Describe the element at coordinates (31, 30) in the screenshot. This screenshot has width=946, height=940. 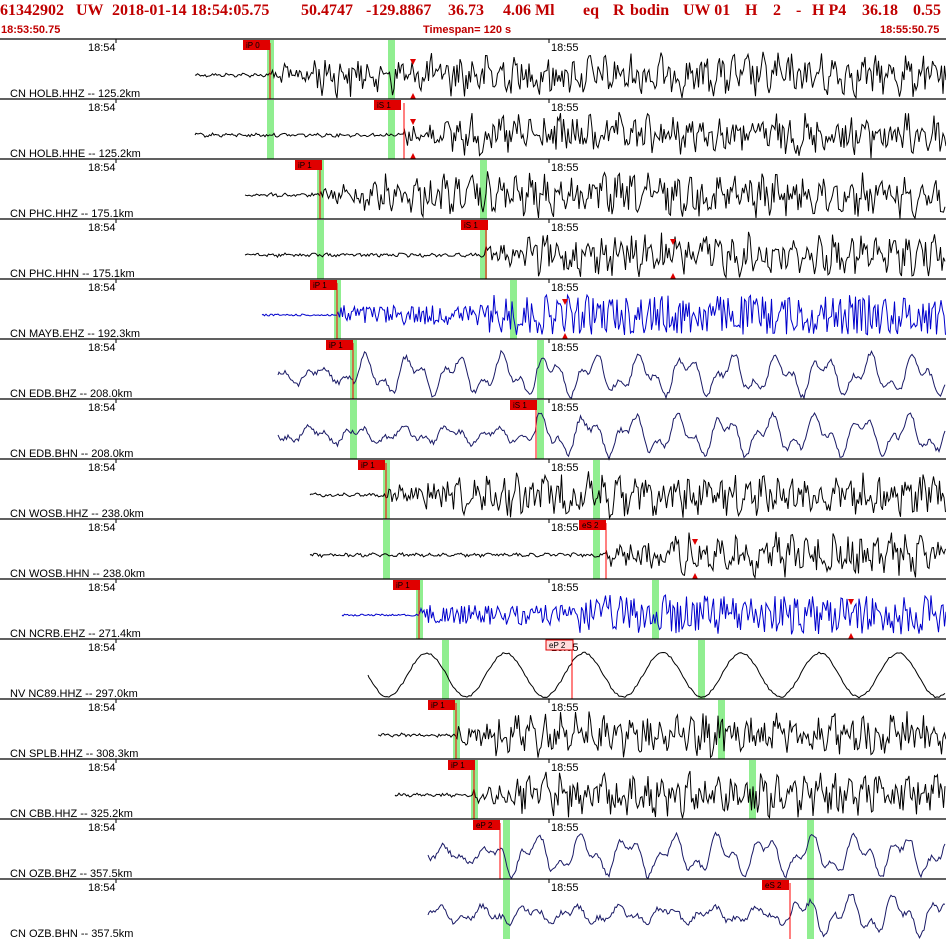
I see `window-start-time: 18:53:50.75` at that location.